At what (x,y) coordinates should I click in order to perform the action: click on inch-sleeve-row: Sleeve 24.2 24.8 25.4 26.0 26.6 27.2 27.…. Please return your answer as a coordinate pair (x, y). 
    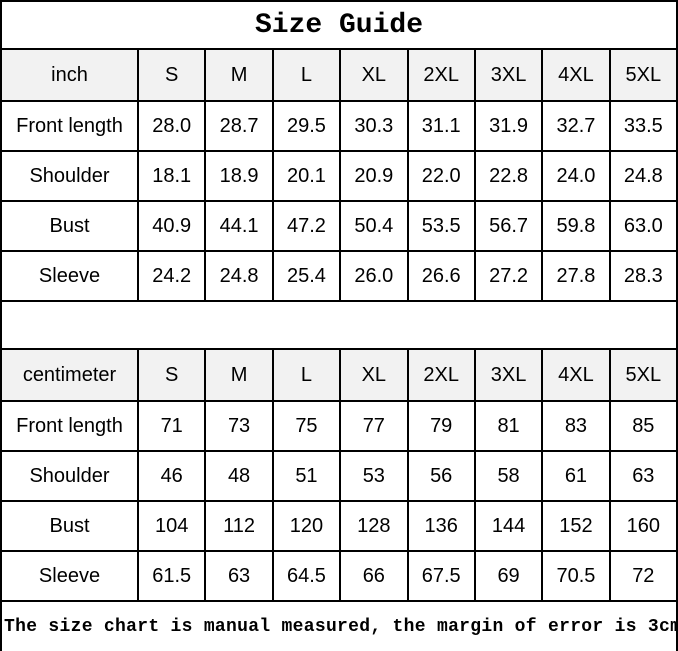
    Looking at the image, I should click on (339, 276).